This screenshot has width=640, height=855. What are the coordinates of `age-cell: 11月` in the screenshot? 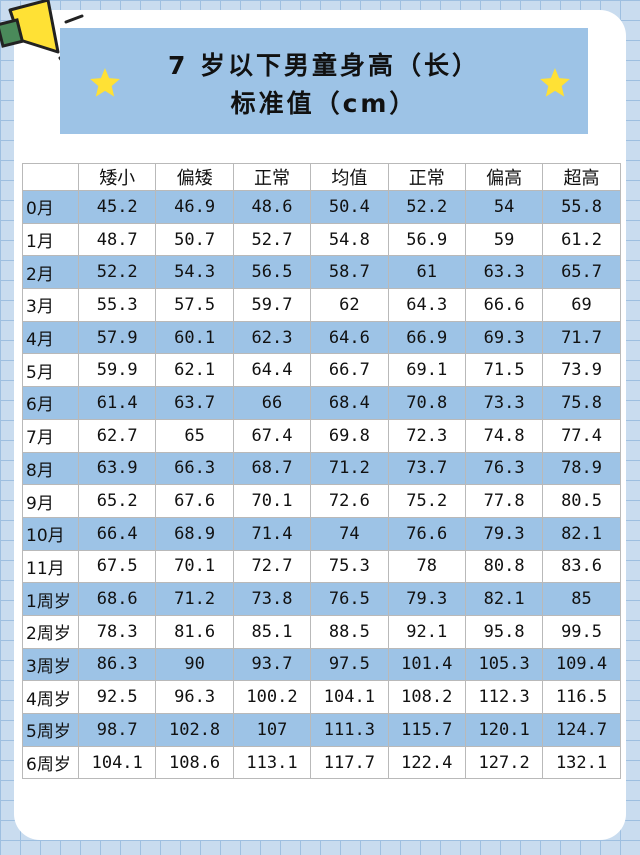 It's located at (50, 566).